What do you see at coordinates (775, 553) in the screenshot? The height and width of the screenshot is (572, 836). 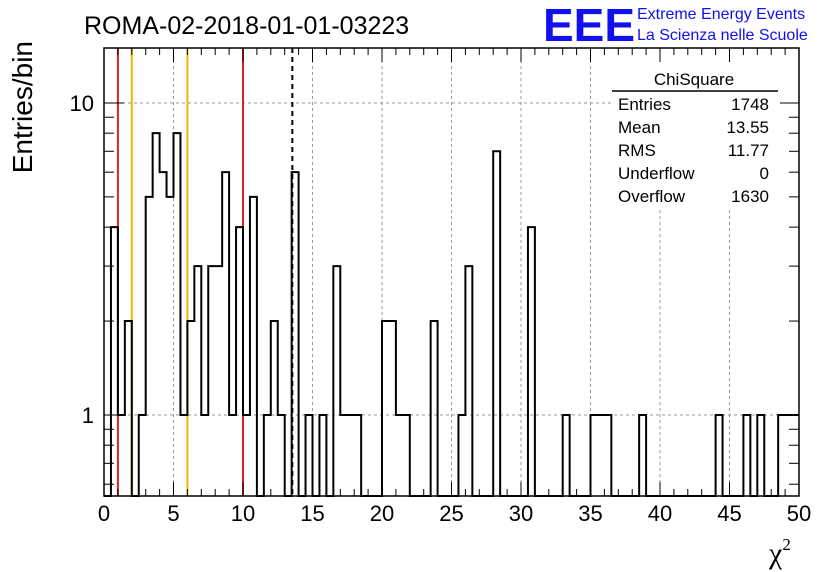 I see `x-axis-label-main: χ` at bounding box center [775, 553].